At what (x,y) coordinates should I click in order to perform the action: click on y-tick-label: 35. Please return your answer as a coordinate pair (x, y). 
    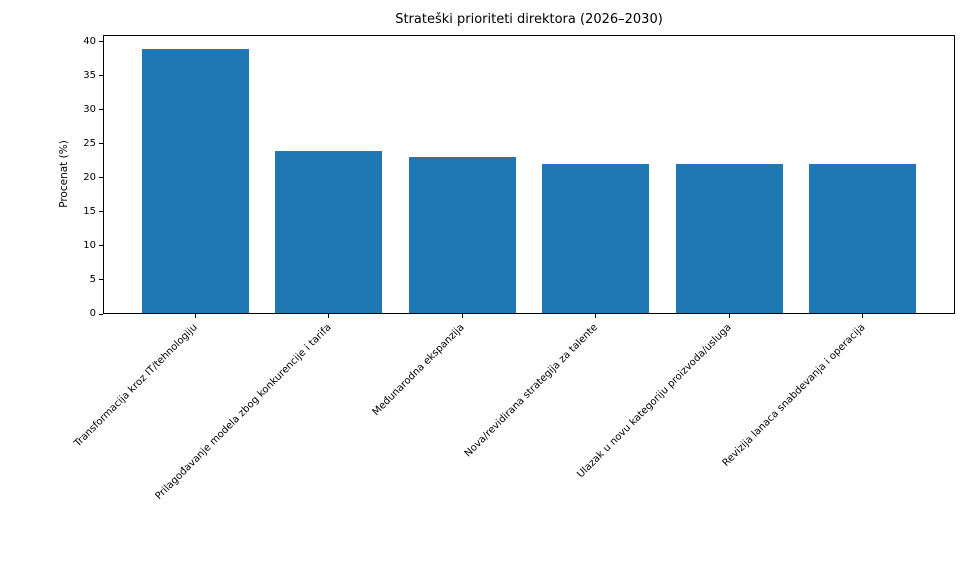
    Looking at the image, I should click on (89, 75).